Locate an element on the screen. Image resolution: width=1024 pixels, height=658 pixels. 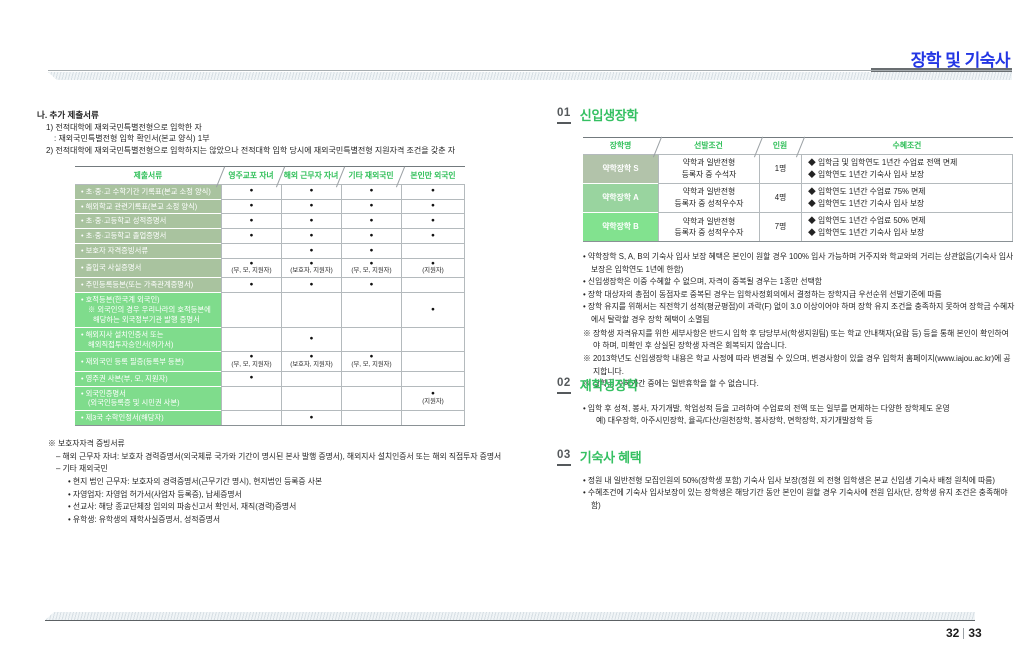
page-number-right: 33 is located at coordinates (975, 633).